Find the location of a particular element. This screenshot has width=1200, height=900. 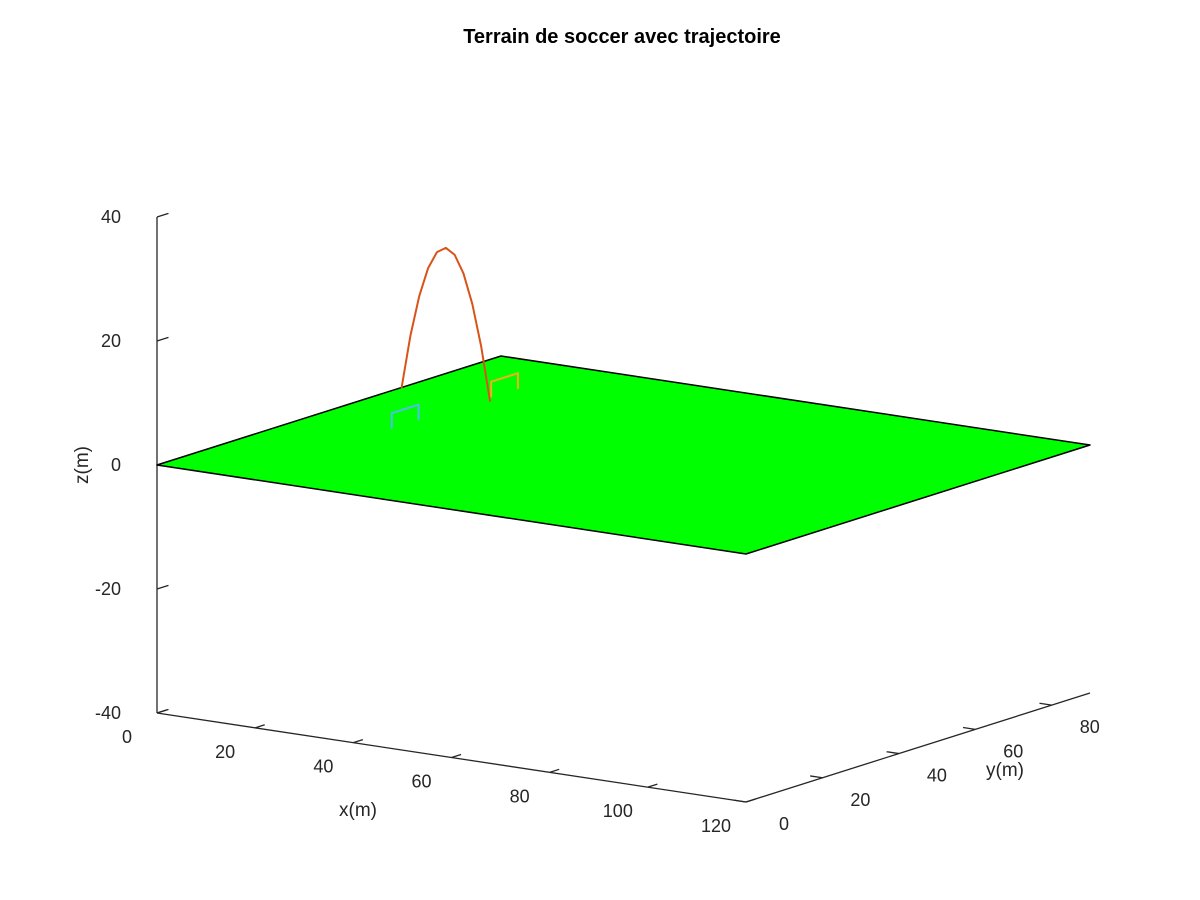

y-tick-label: 0 is located at coordinates (784, 824).